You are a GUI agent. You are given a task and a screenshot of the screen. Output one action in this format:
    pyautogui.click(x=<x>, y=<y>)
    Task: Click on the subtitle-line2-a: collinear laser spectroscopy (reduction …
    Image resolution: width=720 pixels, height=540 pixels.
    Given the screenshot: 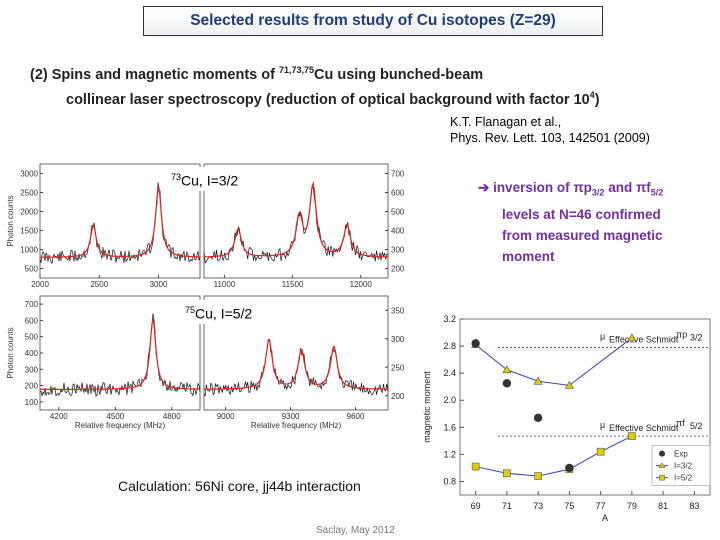 What is the action you would take?
    pyautogui.click(x=328, y=99)
    